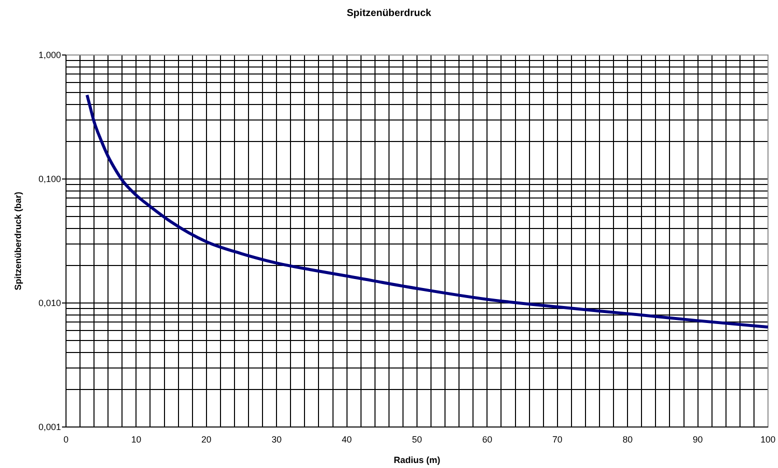  Describe the element at coordinates (49, 179) in the screenshot. I see `y-tick-label: 0,100` at that location.